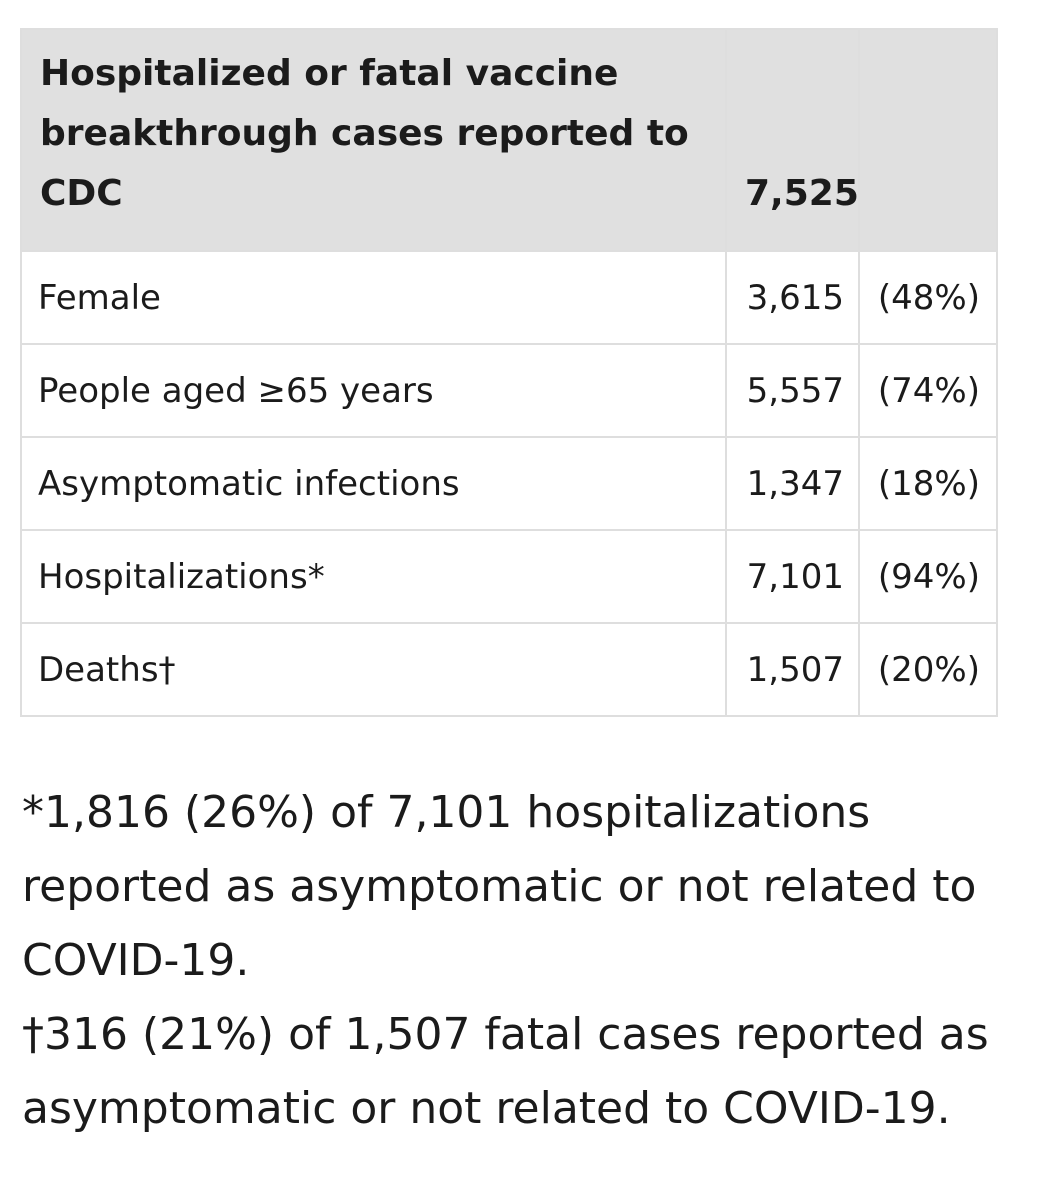 This screenshot has height=1200, width=1040. What do you see at coordinates (792, 669) in the screenshot?
I see `row-count: 1,507` at bounding box center [792, 669].